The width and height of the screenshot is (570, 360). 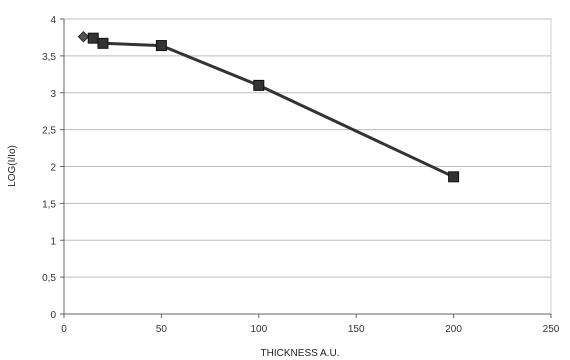 What do you see at coordinates (300, 353) in the screenshot?
I see `x-axis-title: THICKNESS A.U.` at bounding box center [300, 353].